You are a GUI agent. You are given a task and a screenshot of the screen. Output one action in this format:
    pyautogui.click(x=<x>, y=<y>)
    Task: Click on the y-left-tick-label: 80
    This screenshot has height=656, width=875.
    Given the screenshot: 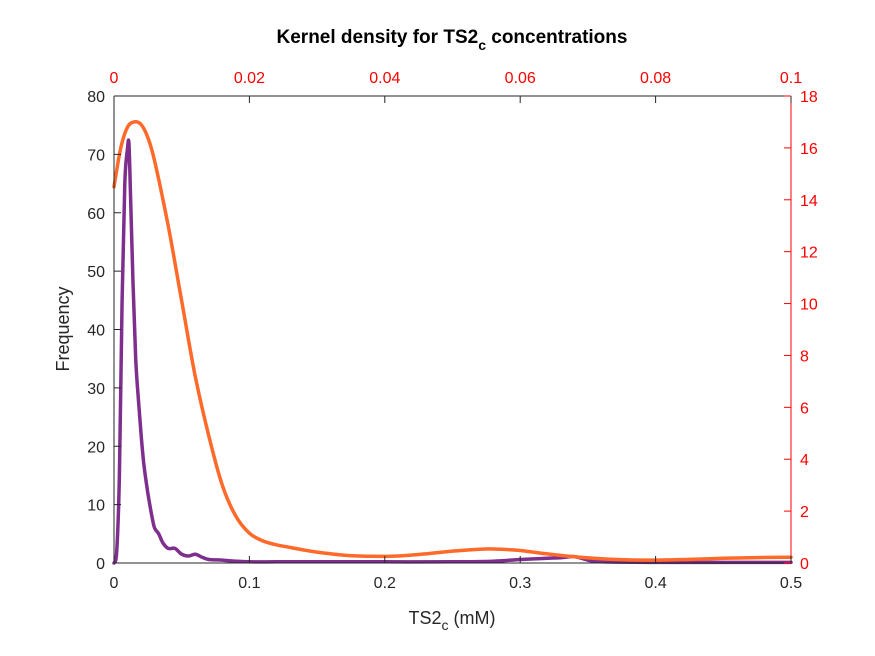 What is the action you would take?
    pyautogui.click(x=96, y=97)
    